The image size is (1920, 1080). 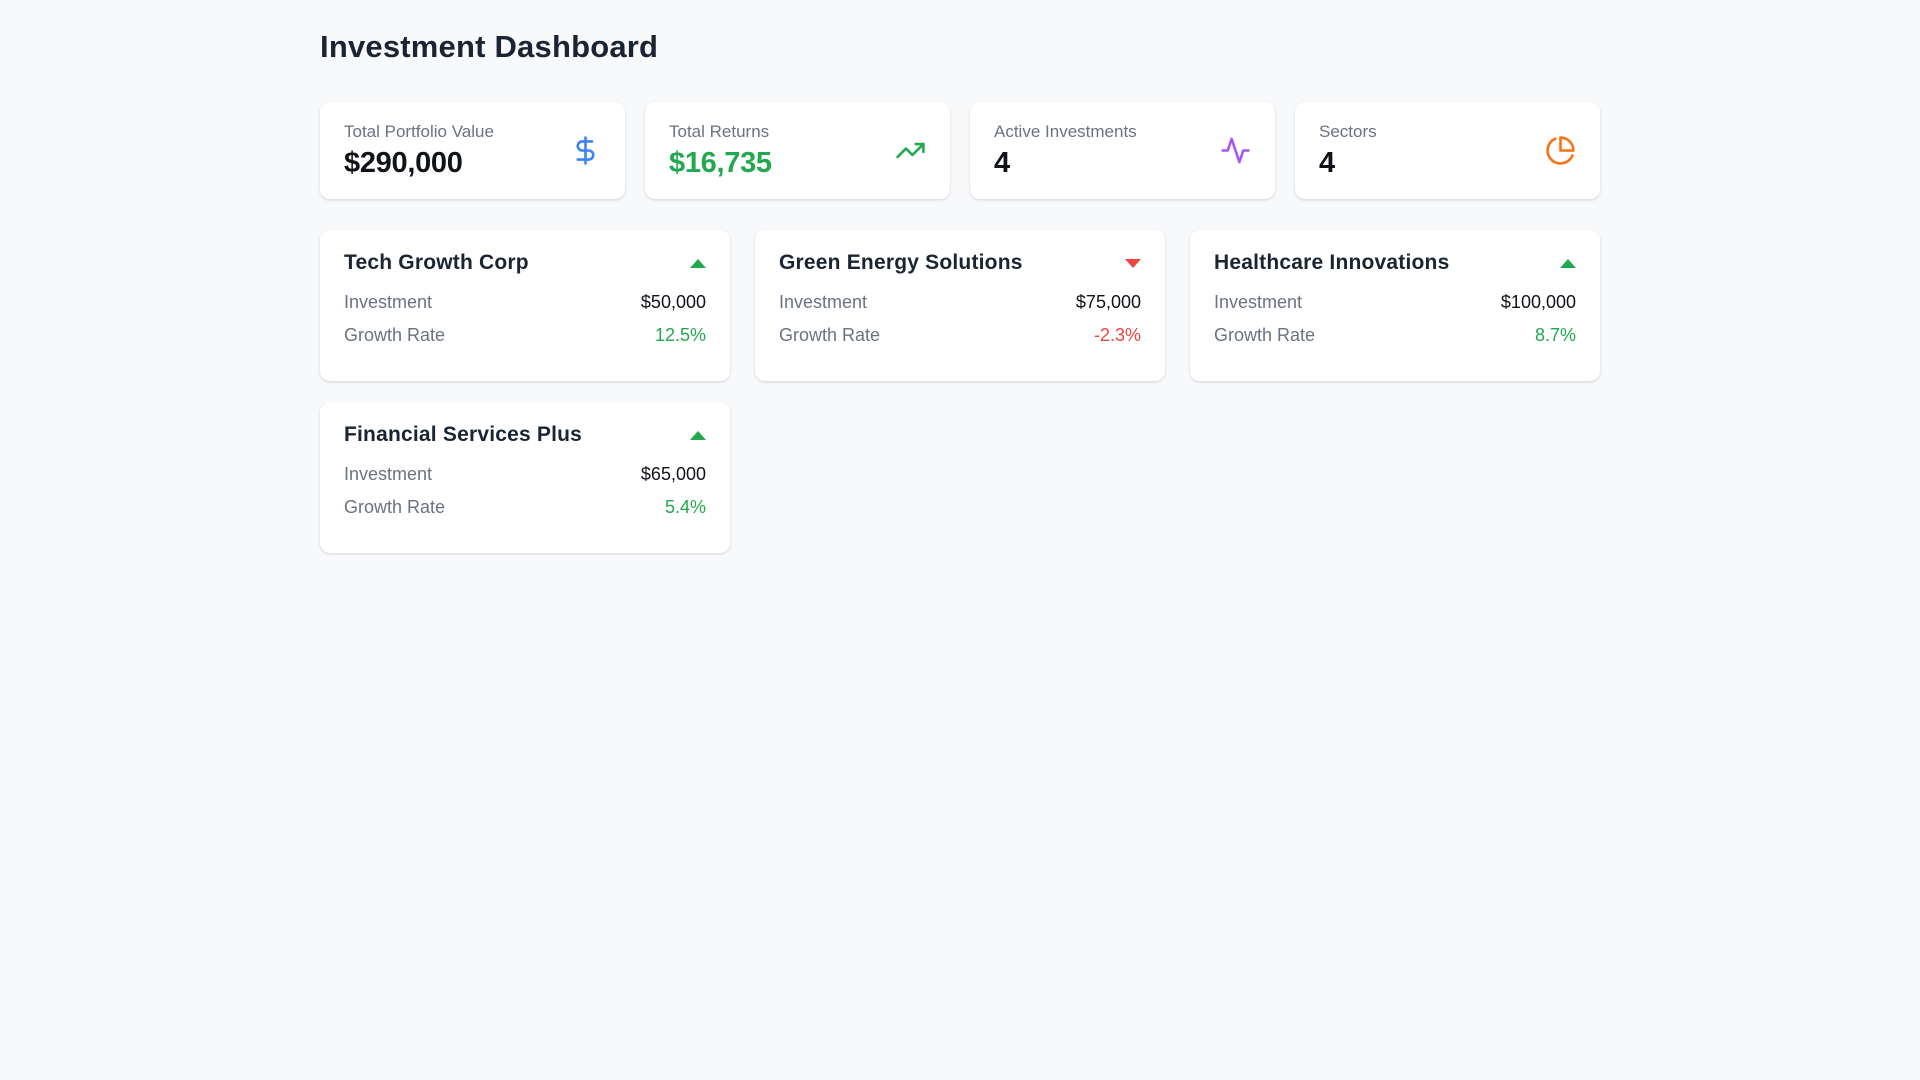 What do you see at coordinates (1538, 302) in the screenshot?
I see `investment-value: $100,000` at bounding box center [1538, 302].